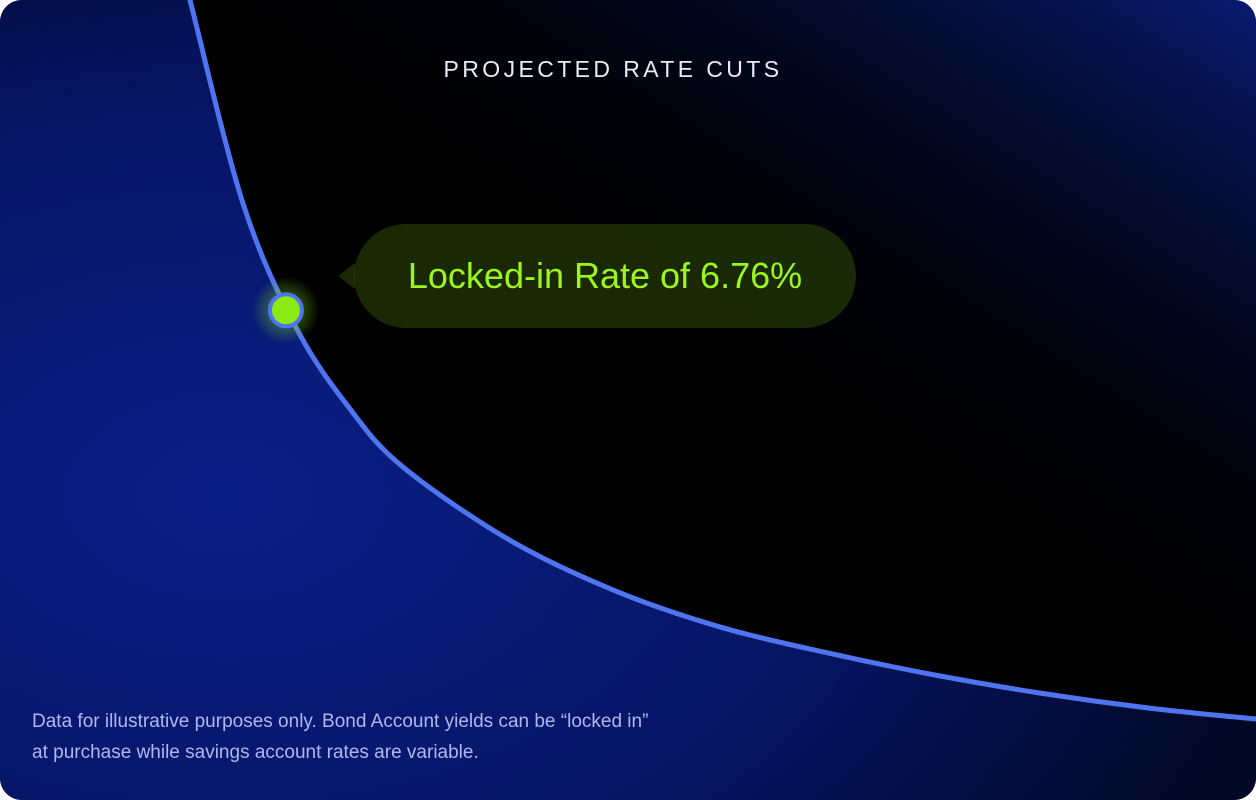 The image size is (1256, 800). Describe the element at coordinates (346, 276) in the screenshot. I see `callout-pointer` at that location.